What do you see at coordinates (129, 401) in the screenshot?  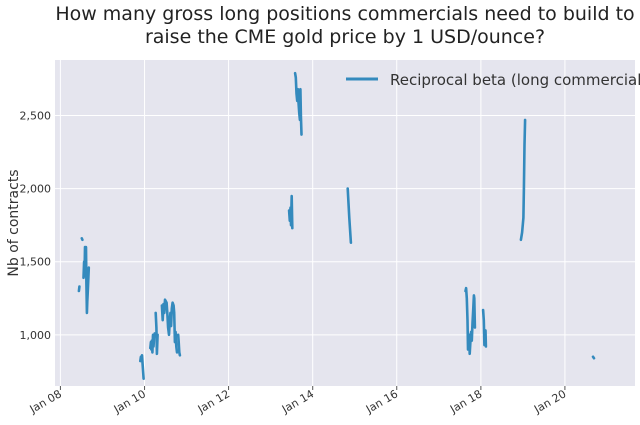 I see `x-tick-label: Jan 10` at bounding box center [129, 401].